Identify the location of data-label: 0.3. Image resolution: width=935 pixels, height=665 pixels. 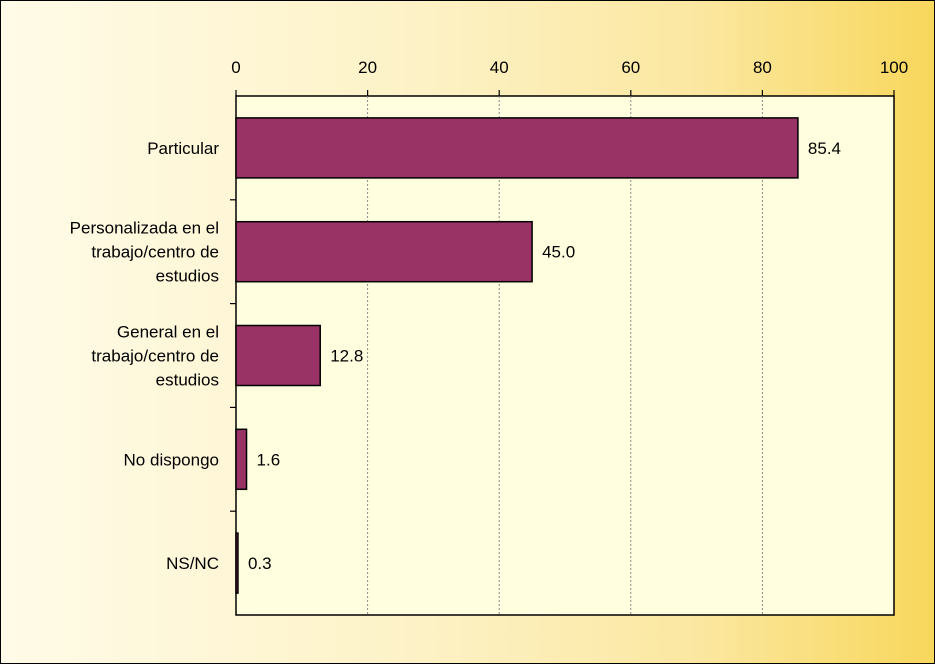
(260, 563).